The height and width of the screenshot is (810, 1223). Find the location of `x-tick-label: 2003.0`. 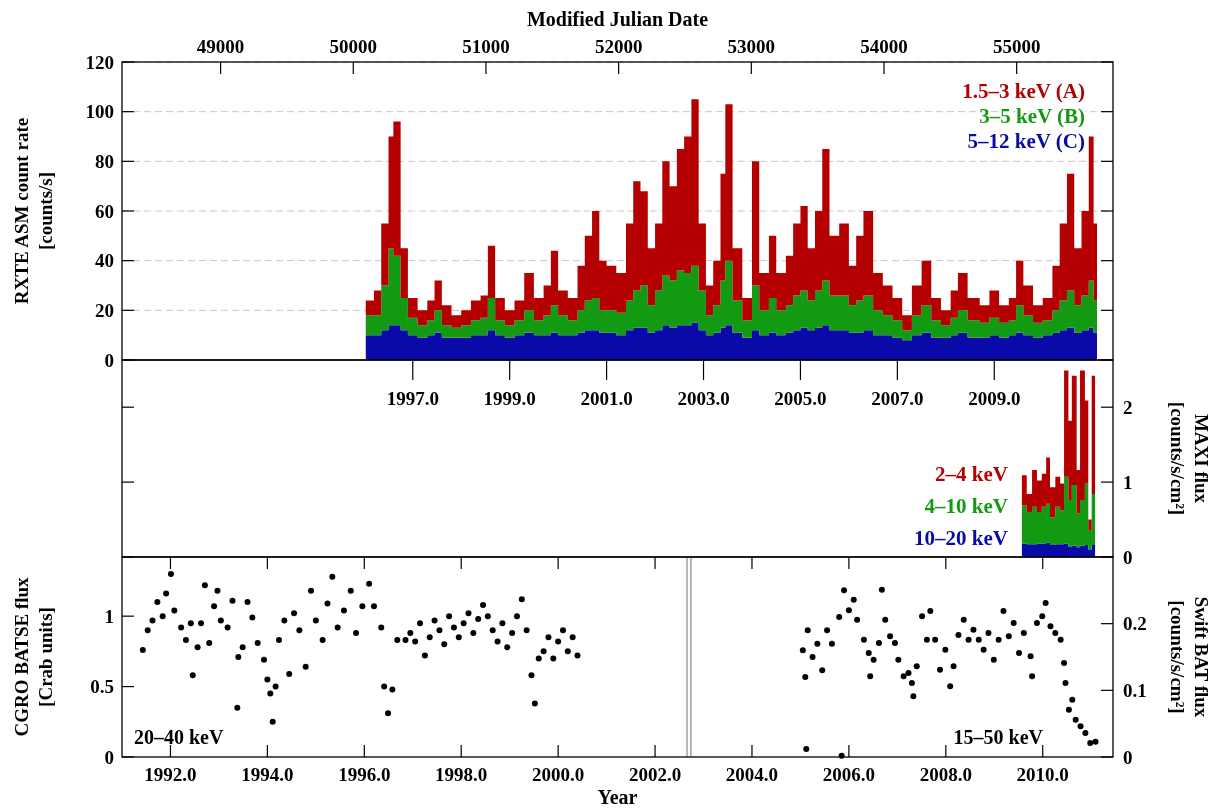

x-tick-label: 2003.0 is located at coordinates (703, 398).